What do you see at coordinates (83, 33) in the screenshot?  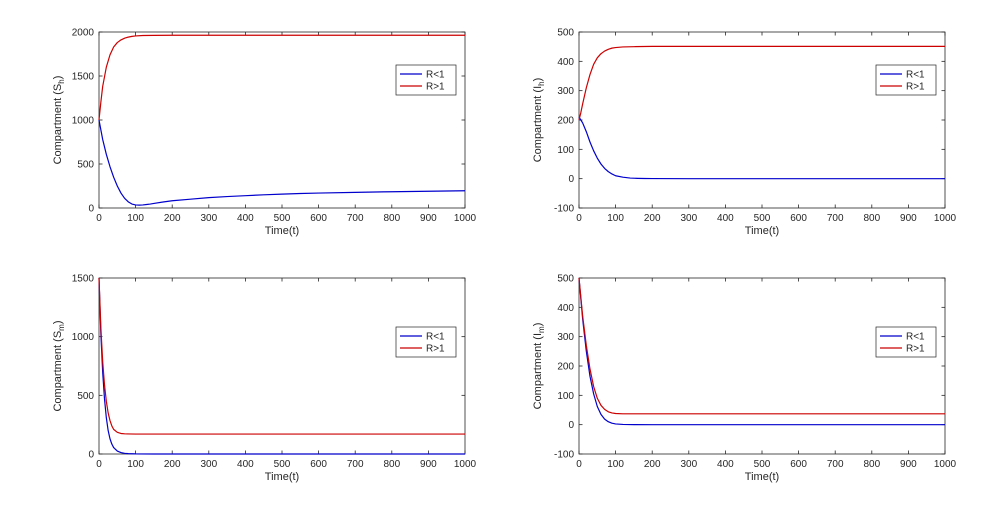 I see `y-tick-label: 2000` at bounding box center [83, 33].